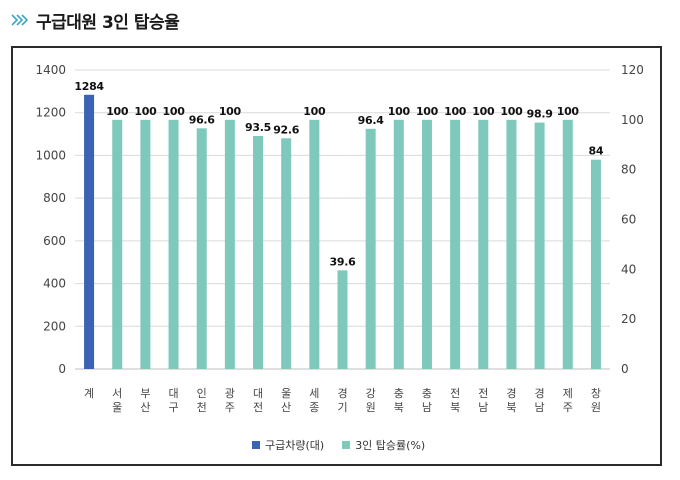  Describe the element at coordinates (50, 155) in the screenshot. I see `y-left-tick-label: 1000` at that location.